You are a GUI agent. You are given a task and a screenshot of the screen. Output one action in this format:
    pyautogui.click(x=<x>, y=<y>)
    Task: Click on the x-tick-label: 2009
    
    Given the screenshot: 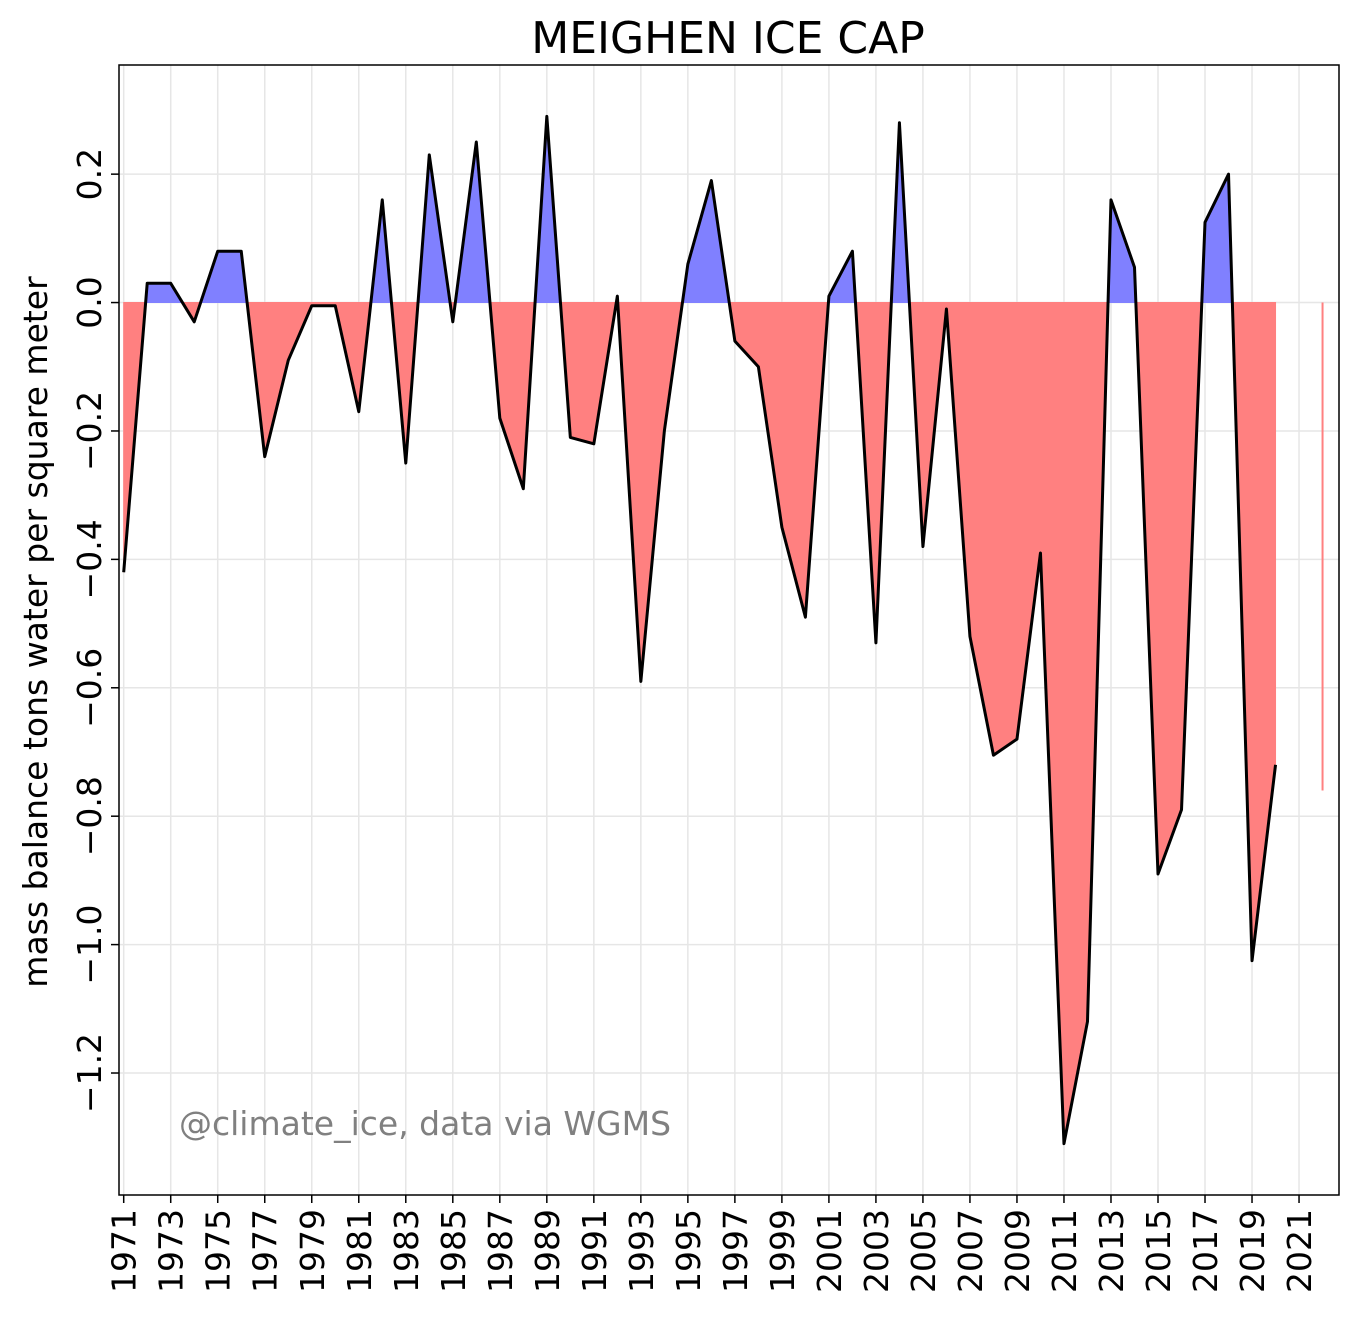 What is the action you would take?
    pyautogui.click(x=1017, y=1251)
    